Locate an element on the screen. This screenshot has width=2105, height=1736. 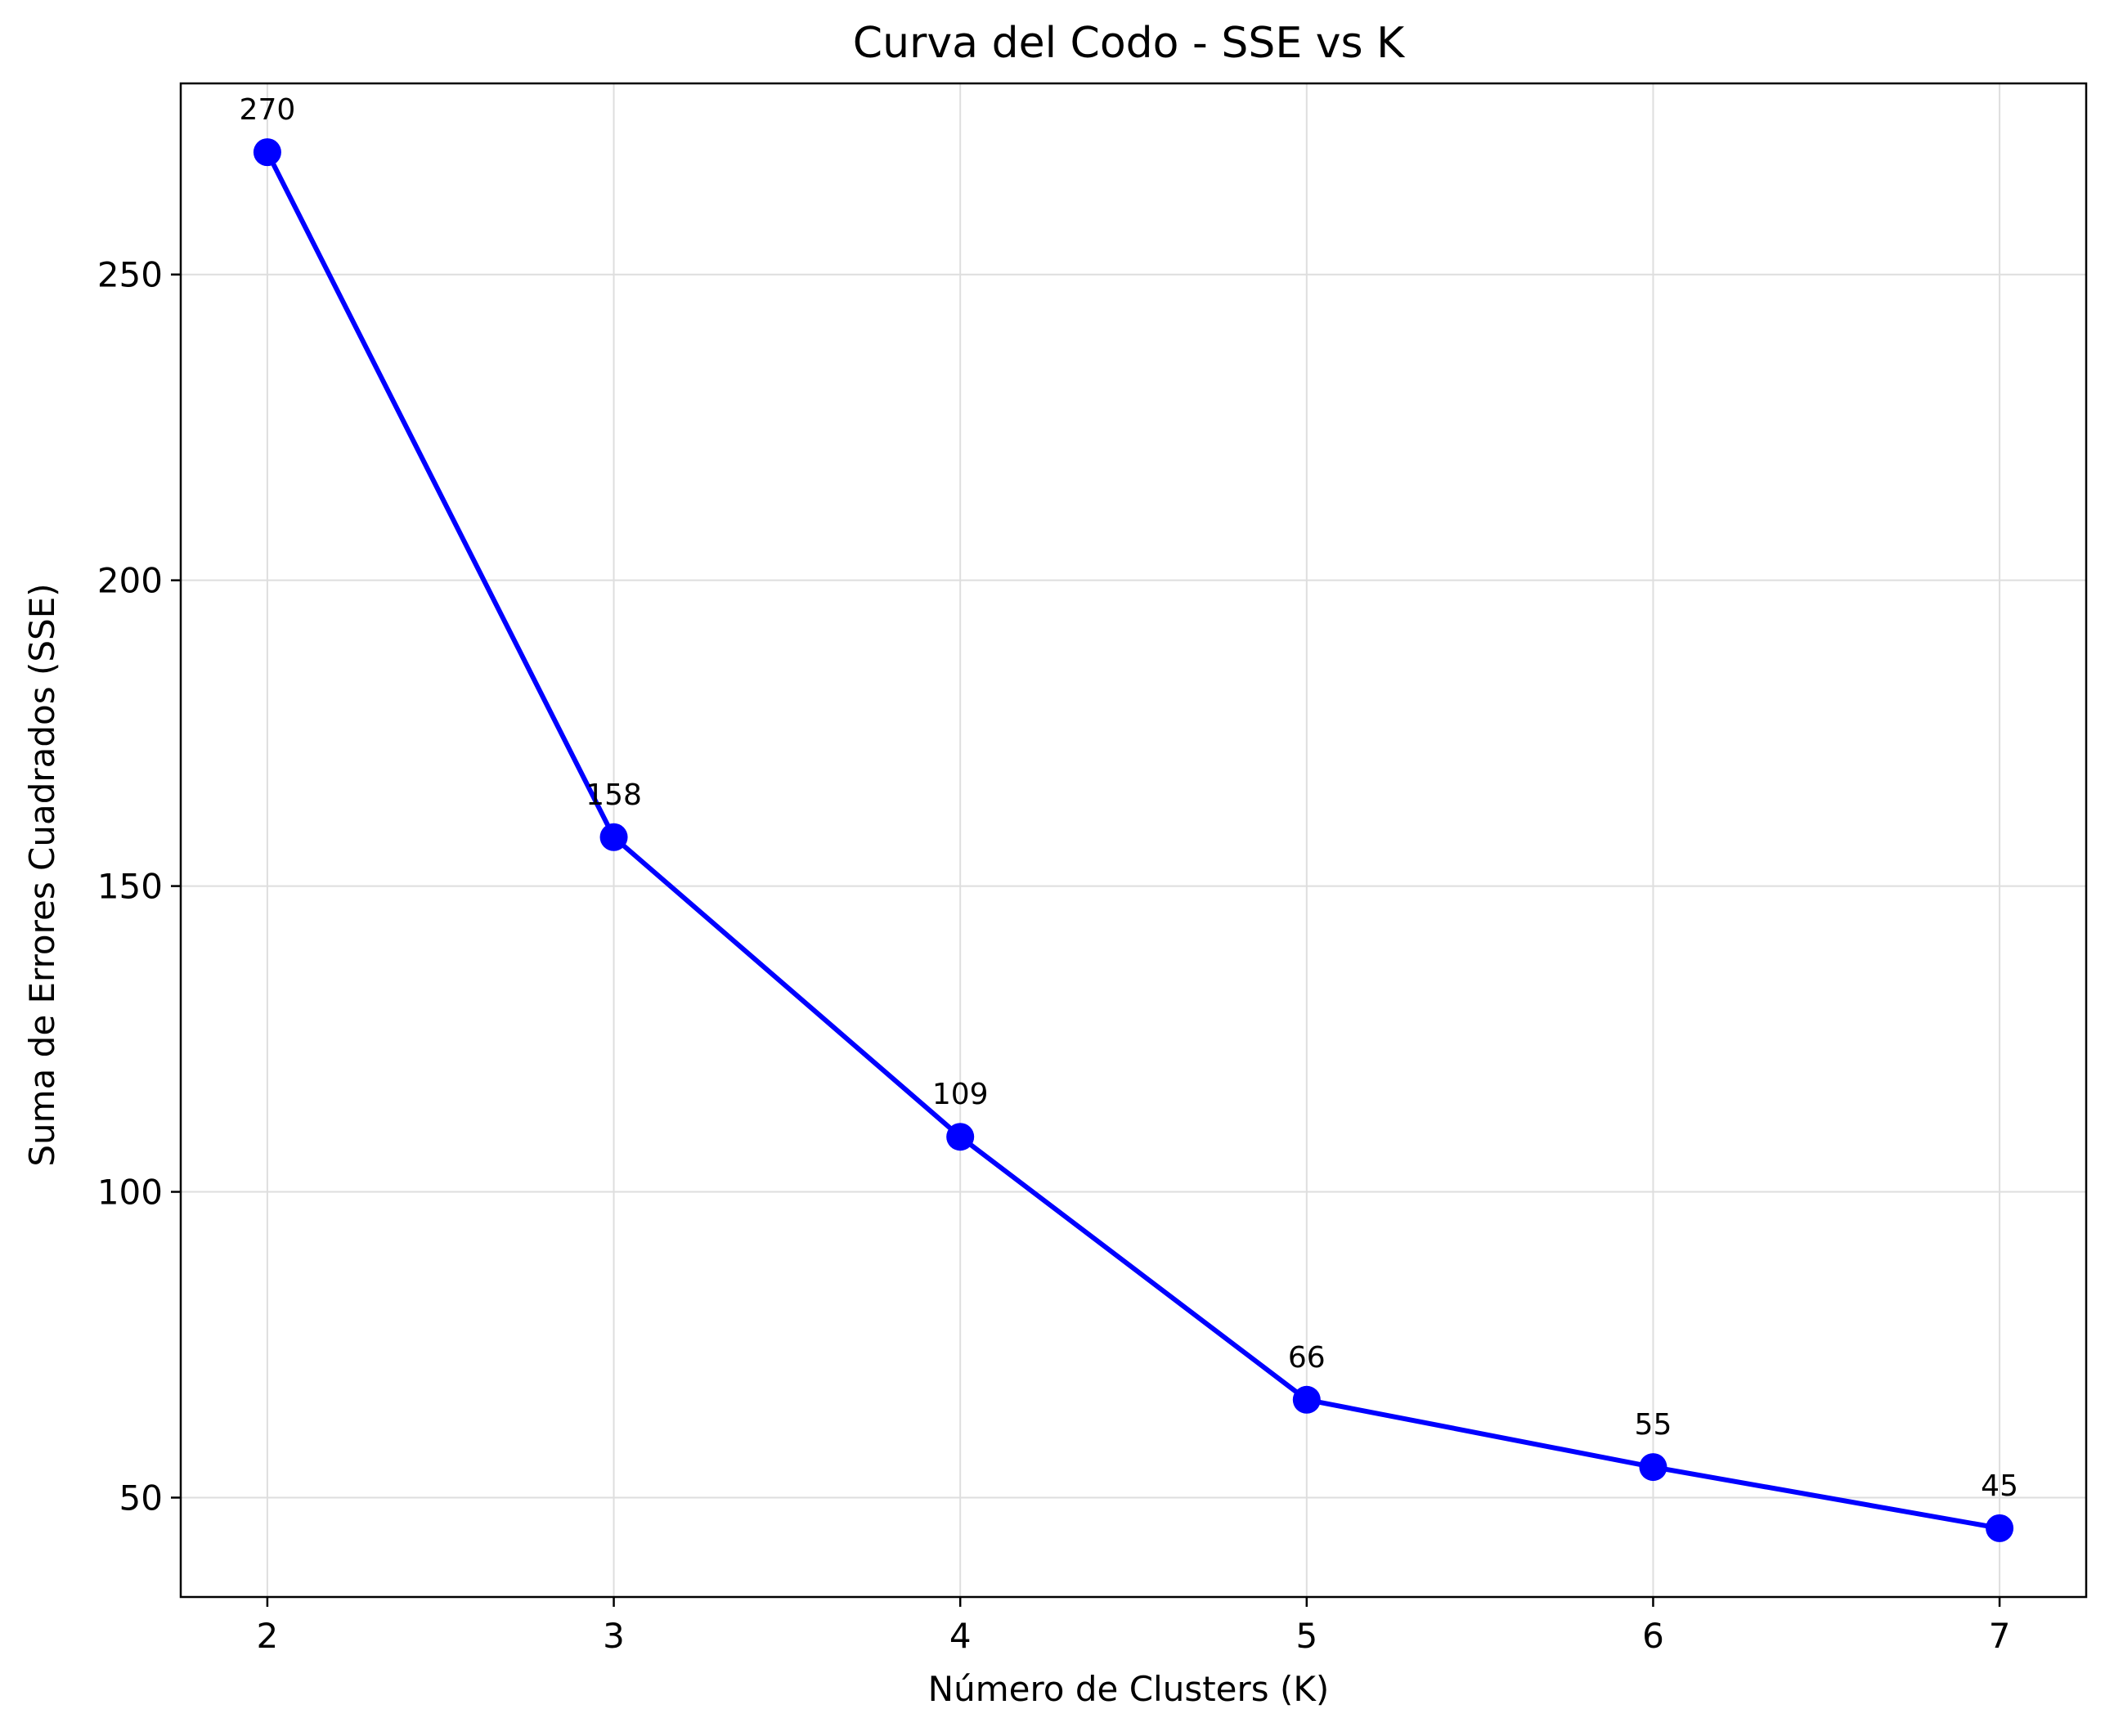
x-tick-label: 7 is located at coordinates (2000, 1636).